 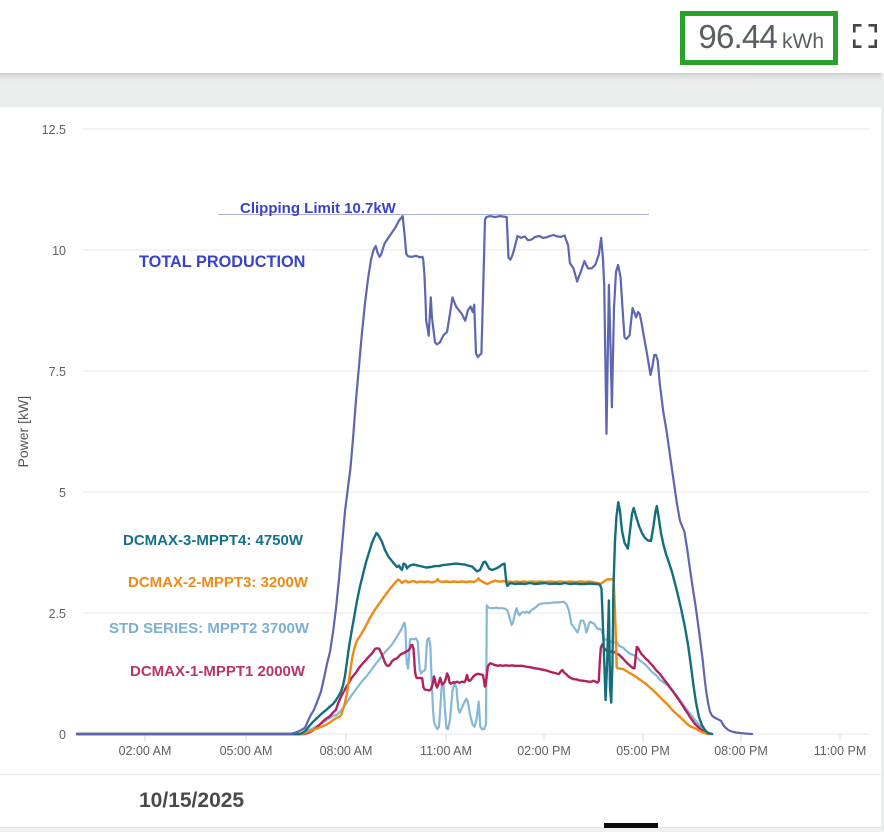 I want to click on svg-text: DCMAX-1-MPPT1 2000W, so click(x=218, y=671).